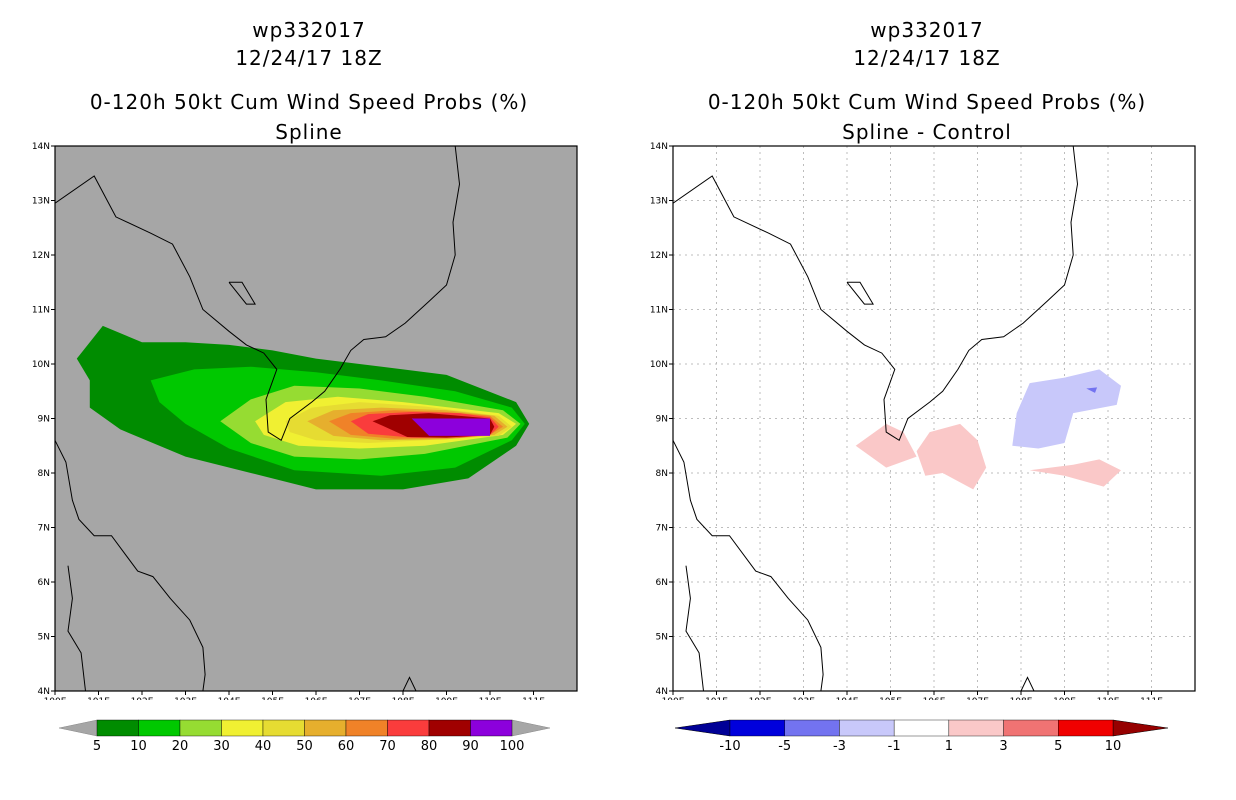 Image resolution: width=1236 pixels, height=800 pixels. What do you see at coordinates (1003, 746) in the screenshot?
I see `legend-label: 3` at bounding box center [1003, 746].